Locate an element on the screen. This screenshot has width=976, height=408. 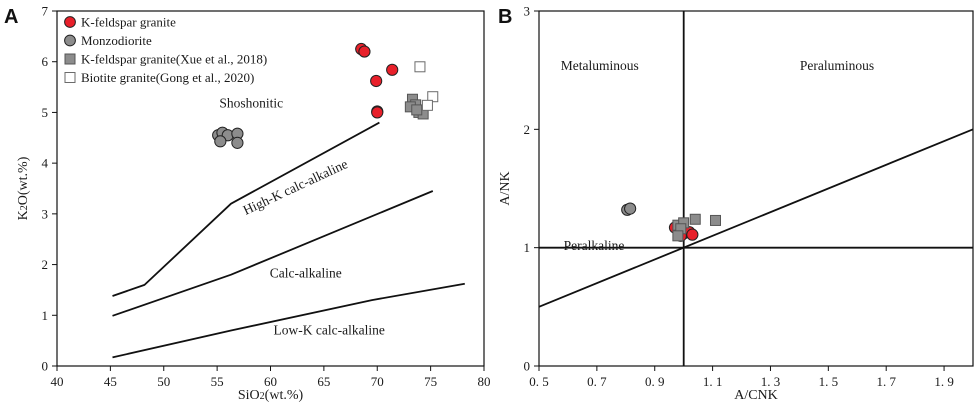
x-tick-label: 60 is located at coordinates (270, 381).